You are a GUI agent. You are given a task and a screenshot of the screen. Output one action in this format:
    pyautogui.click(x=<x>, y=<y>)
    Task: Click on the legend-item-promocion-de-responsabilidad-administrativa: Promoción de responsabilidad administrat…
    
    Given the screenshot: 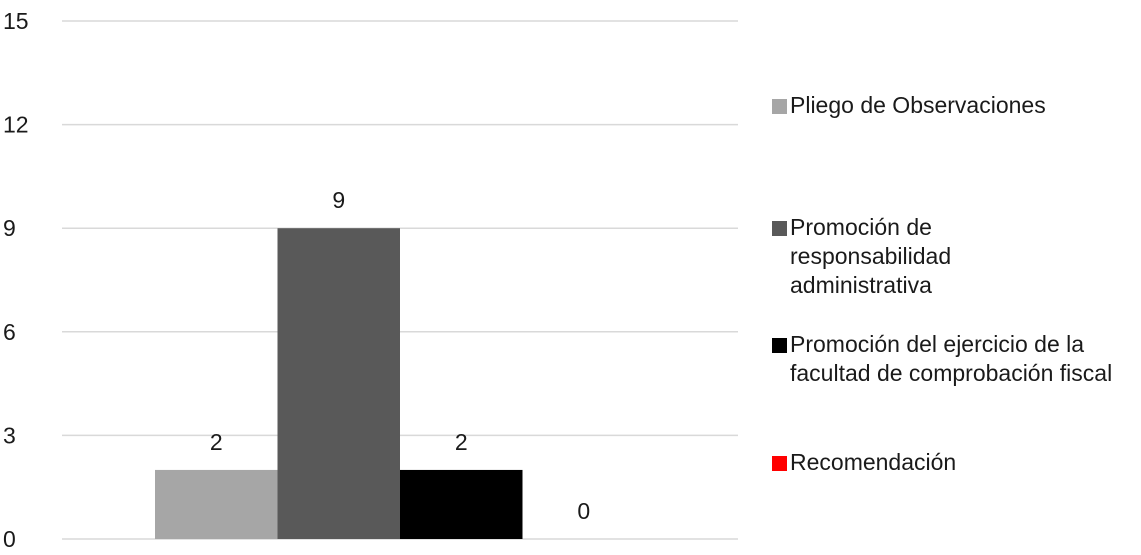 What is the action you would take?
    pyautogui.click(x=882, y=256)
    